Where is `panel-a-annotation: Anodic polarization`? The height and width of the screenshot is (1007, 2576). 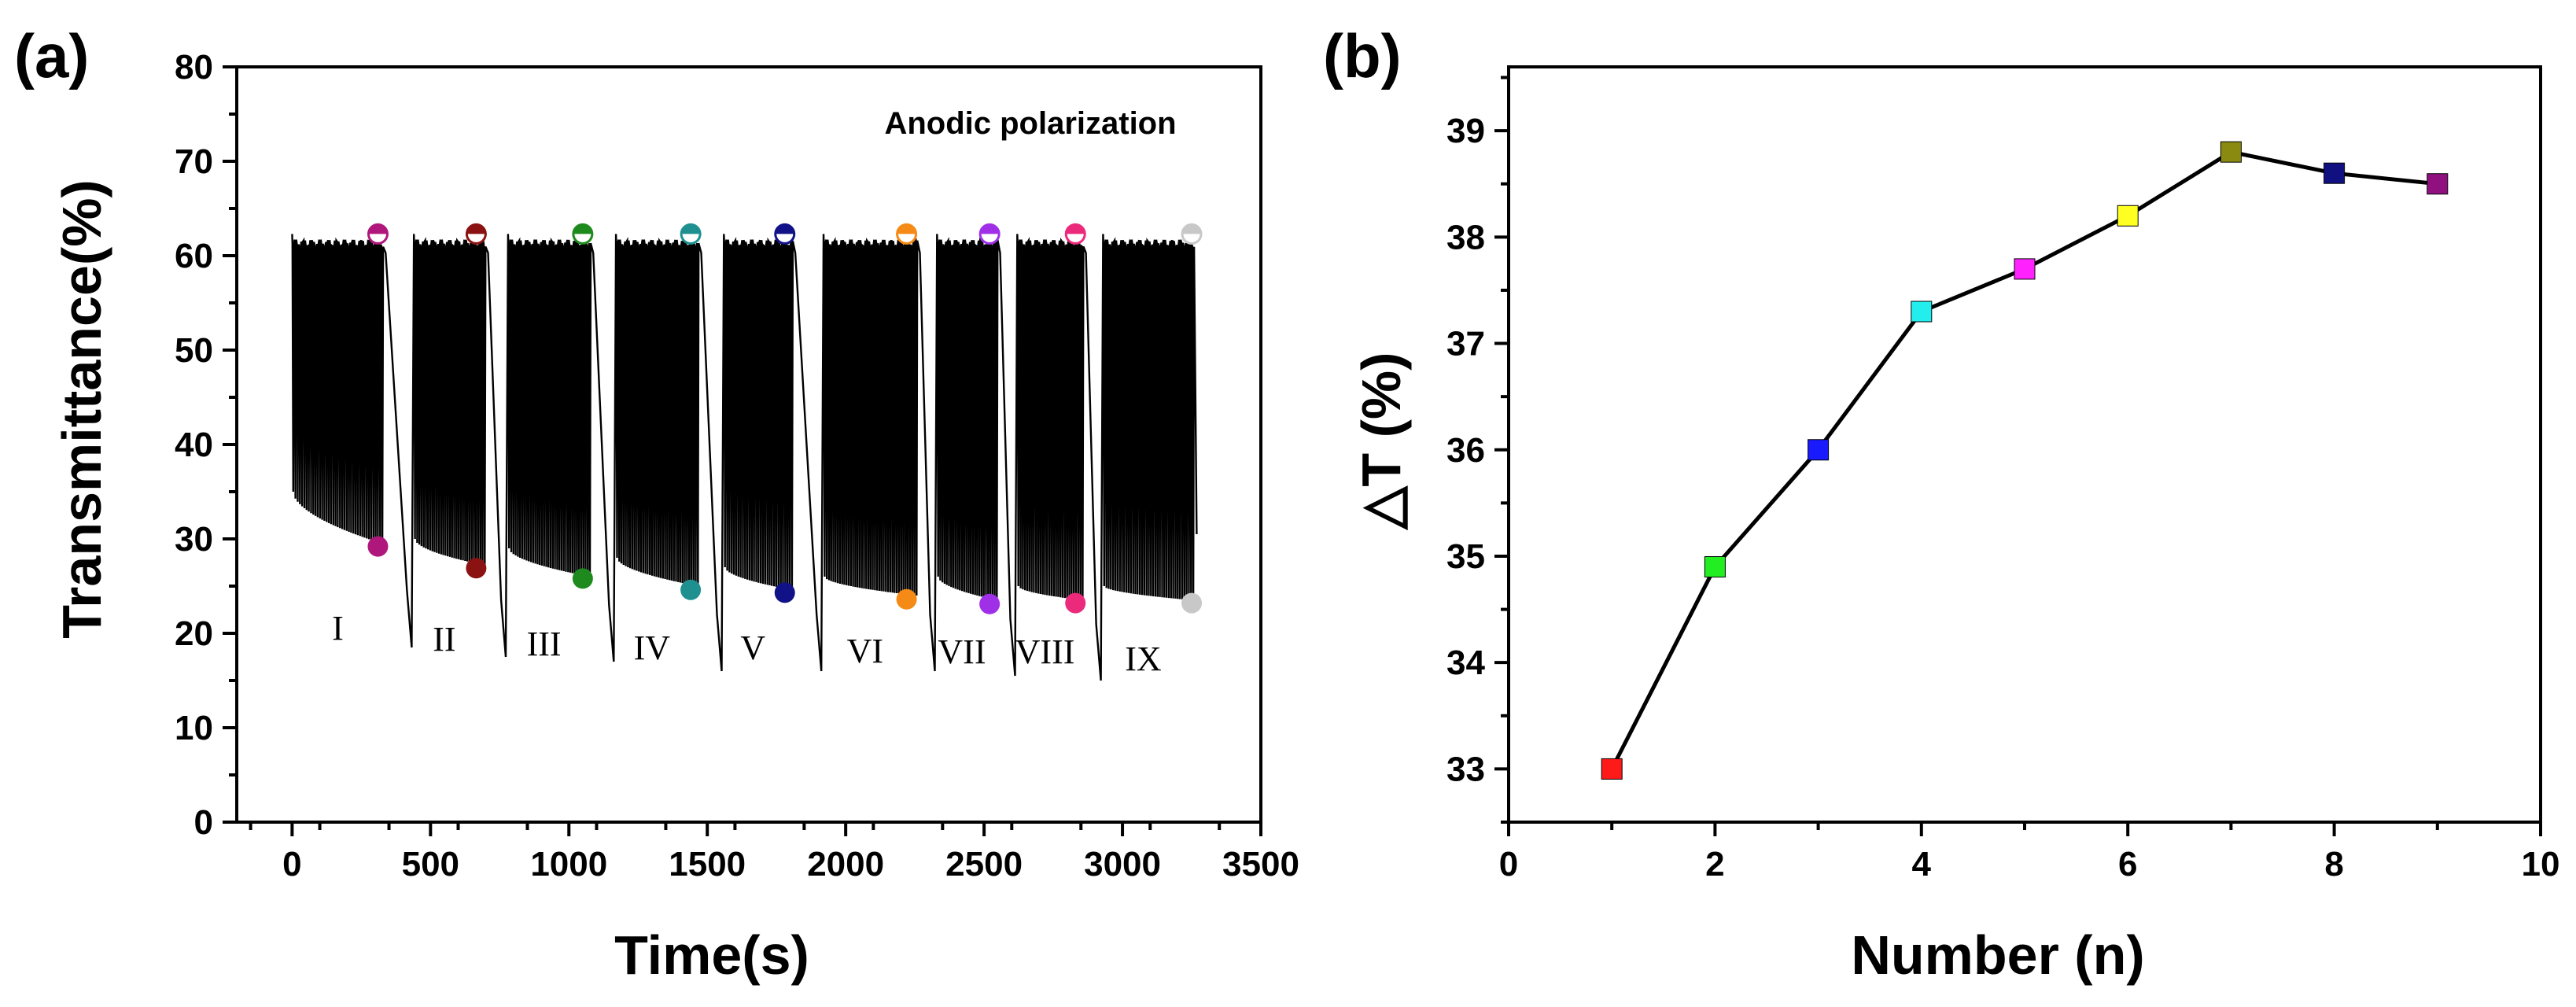
panel-a-annotation: Anodic polarization is located at coordinates (1030, 123).